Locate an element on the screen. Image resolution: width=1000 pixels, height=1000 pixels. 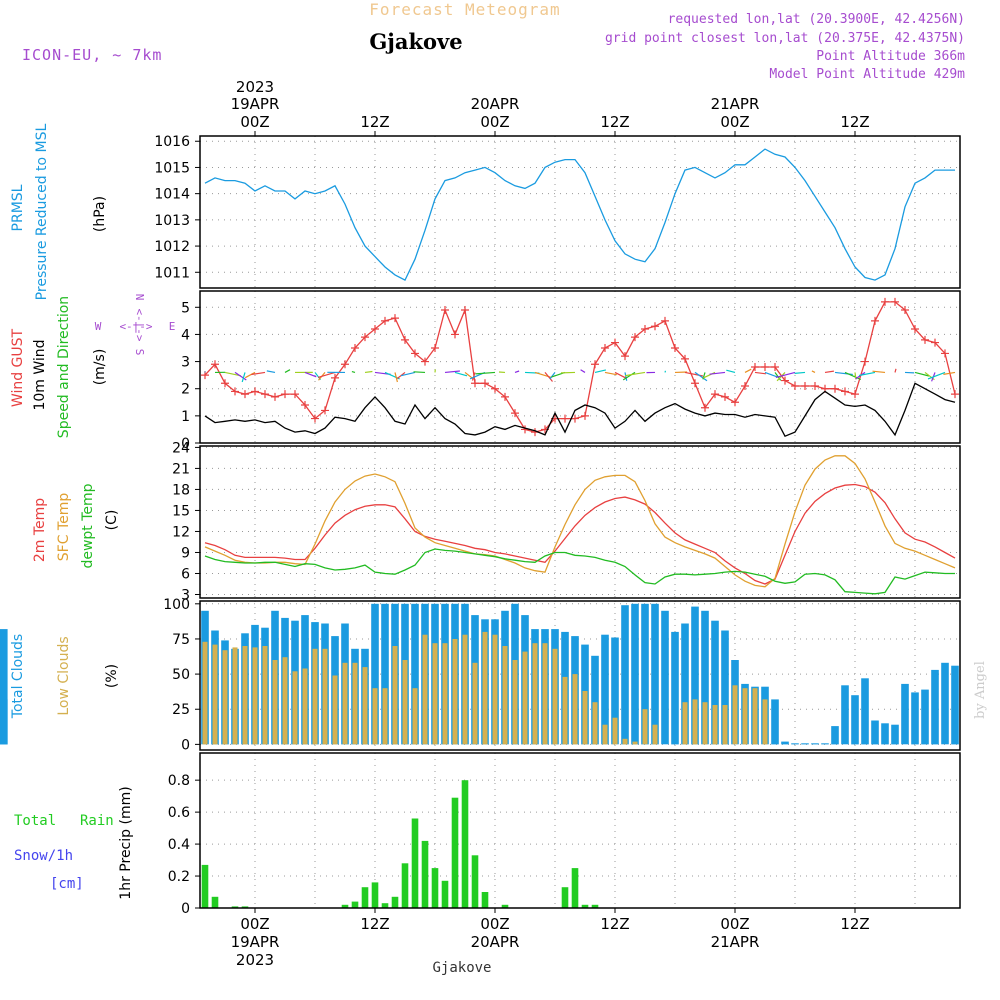
bottom-year-label: 2023 is located at coordinates (255, 960).